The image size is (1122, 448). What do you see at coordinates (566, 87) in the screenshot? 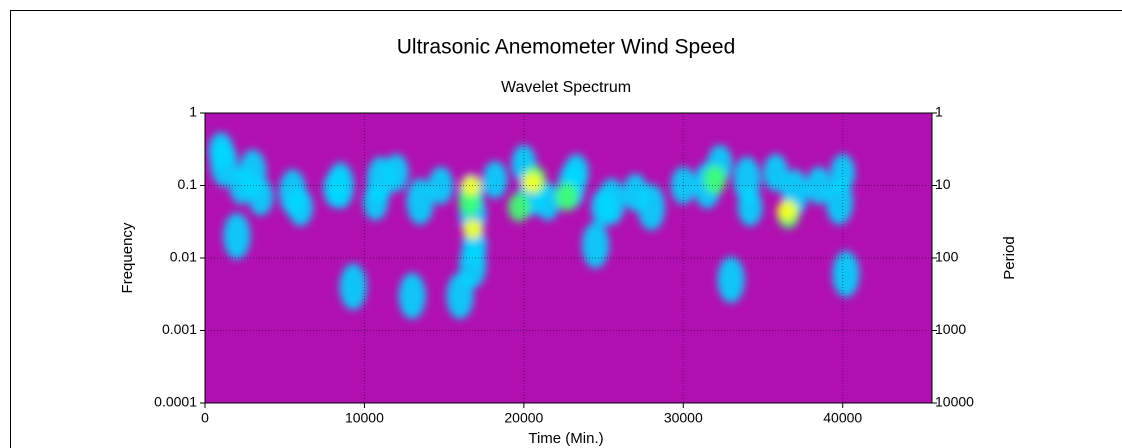
I see `chart-subtitle: Wavelet Spectrum` at bounding box center [566, 87].